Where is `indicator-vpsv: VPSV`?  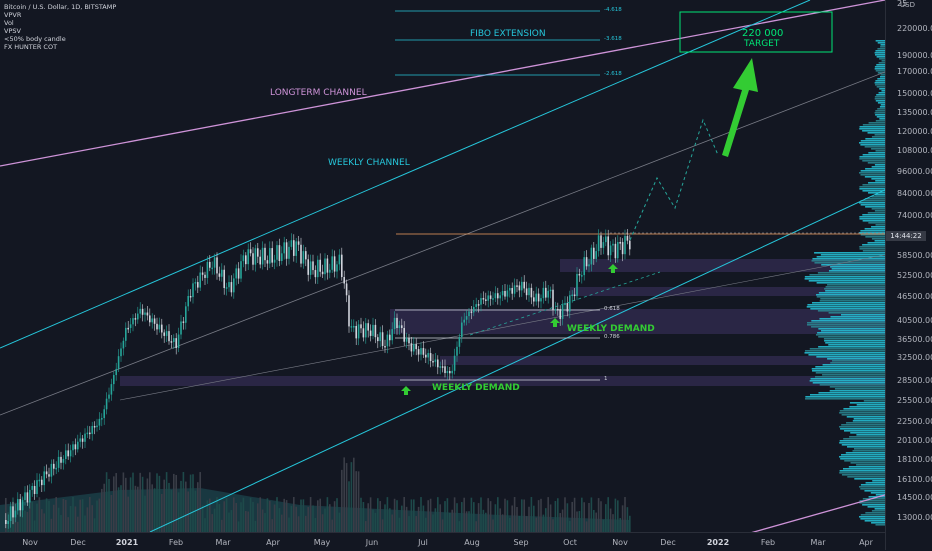 indicator-vpsv: VPSV is located at coordinates (12, 31).